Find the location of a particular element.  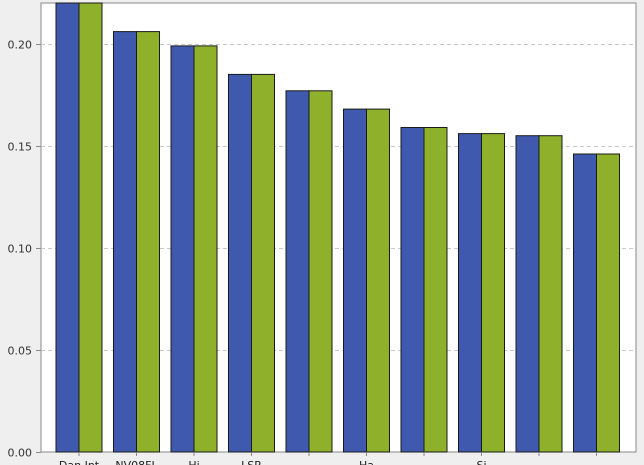

x-tick-label: LSR is located at coordinates (251, 462).